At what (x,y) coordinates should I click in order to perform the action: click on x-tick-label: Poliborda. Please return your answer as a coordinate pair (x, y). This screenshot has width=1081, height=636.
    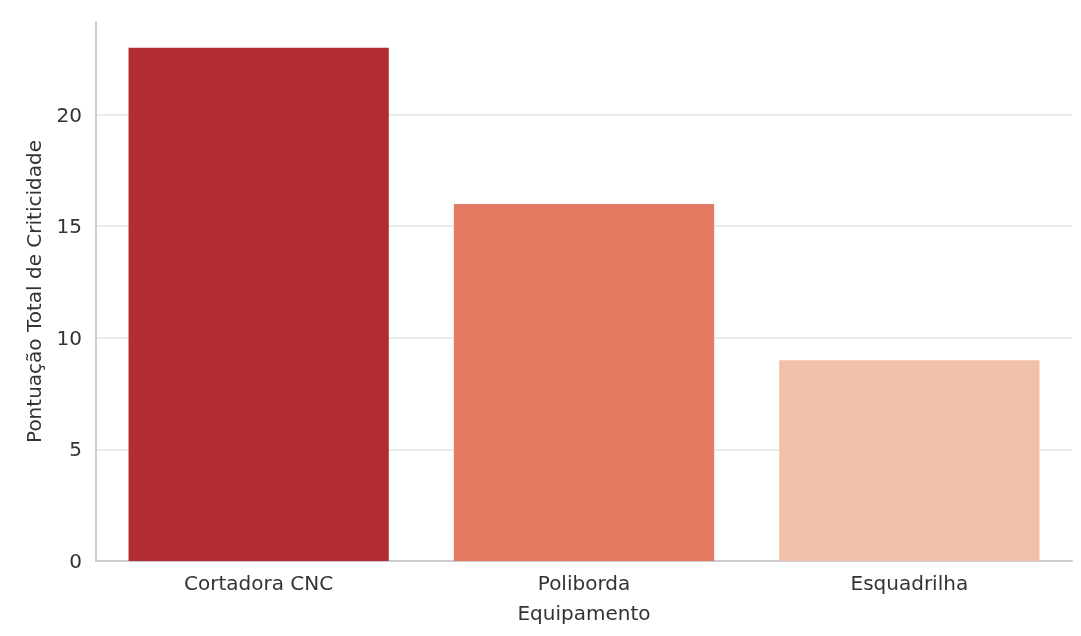
    Looking at the image, I should click on (584, 583).